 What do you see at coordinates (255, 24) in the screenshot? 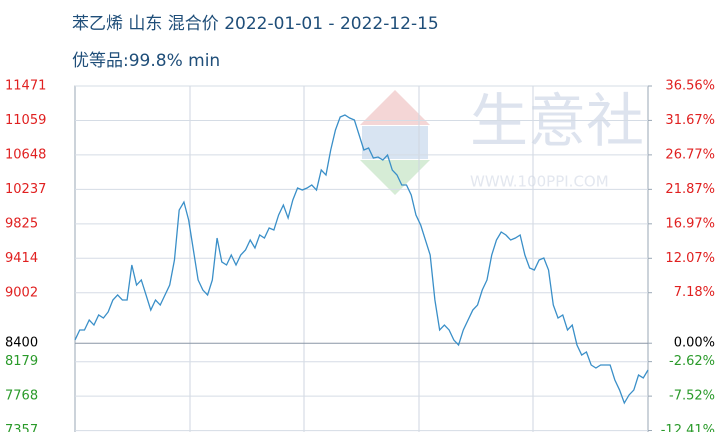
I see `chart-title: 苯乙烯 山东 混合价 2022-01-01 - 2022-12-15` at bounding box center [255, 24].